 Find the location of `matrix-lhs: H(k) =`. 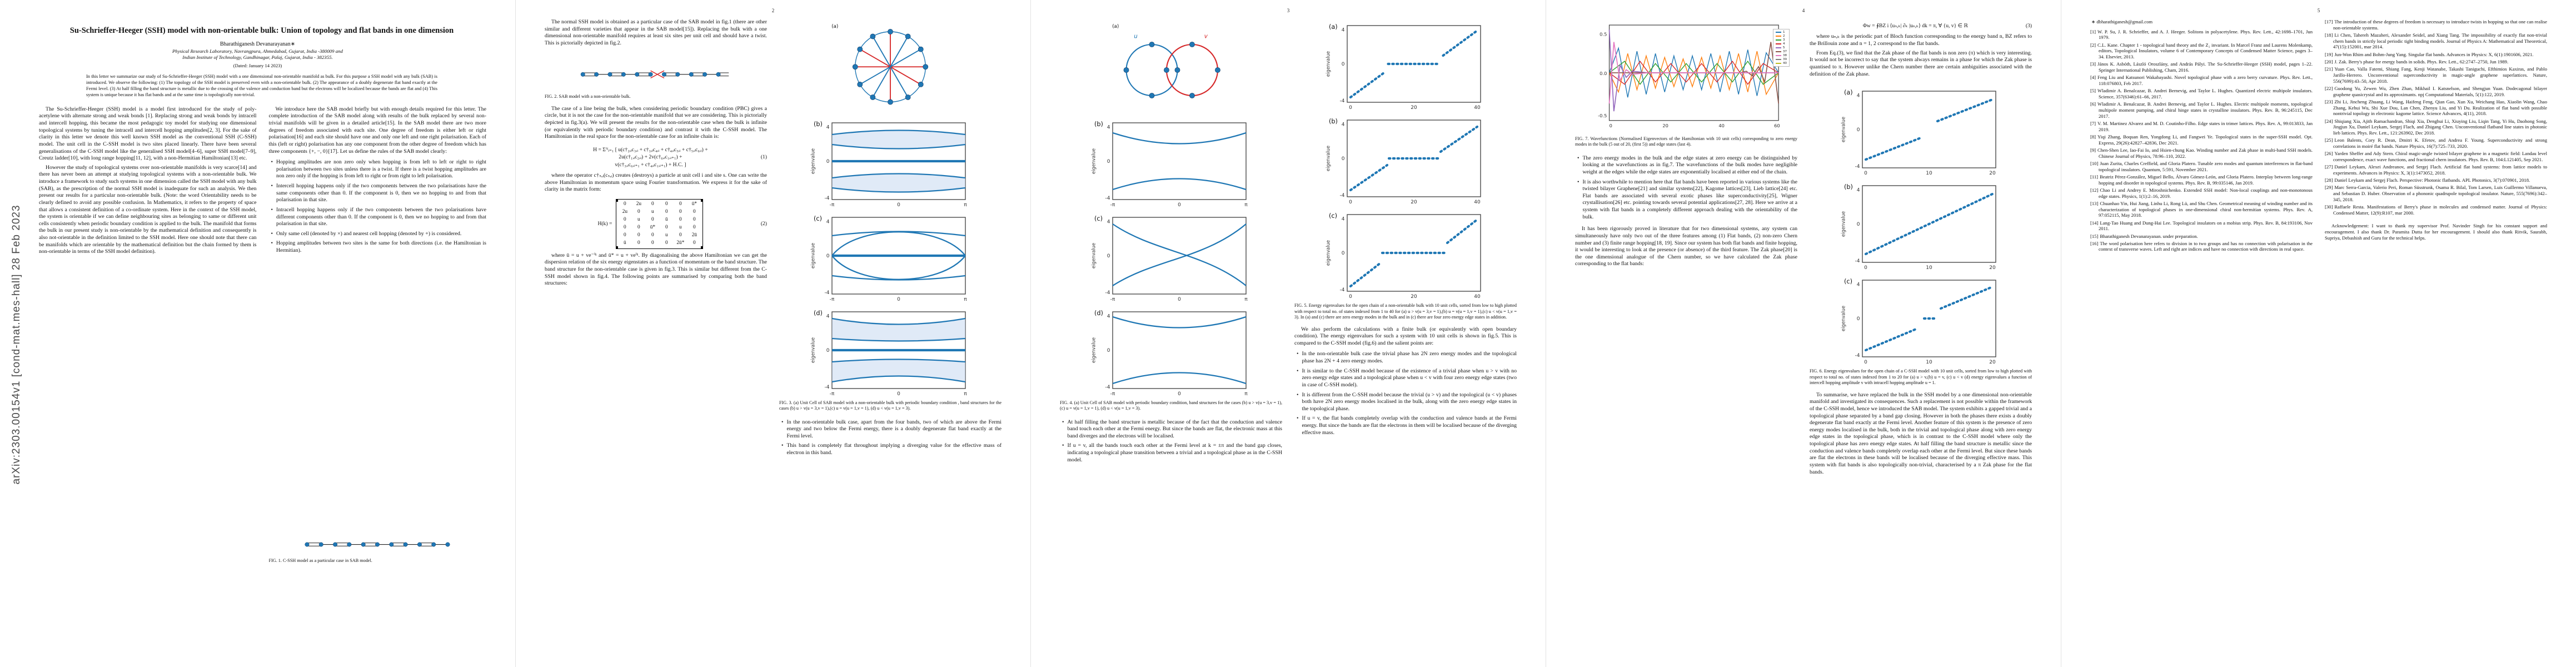

matrix-lhs: H(k) = is located at coordinates (604, 223).